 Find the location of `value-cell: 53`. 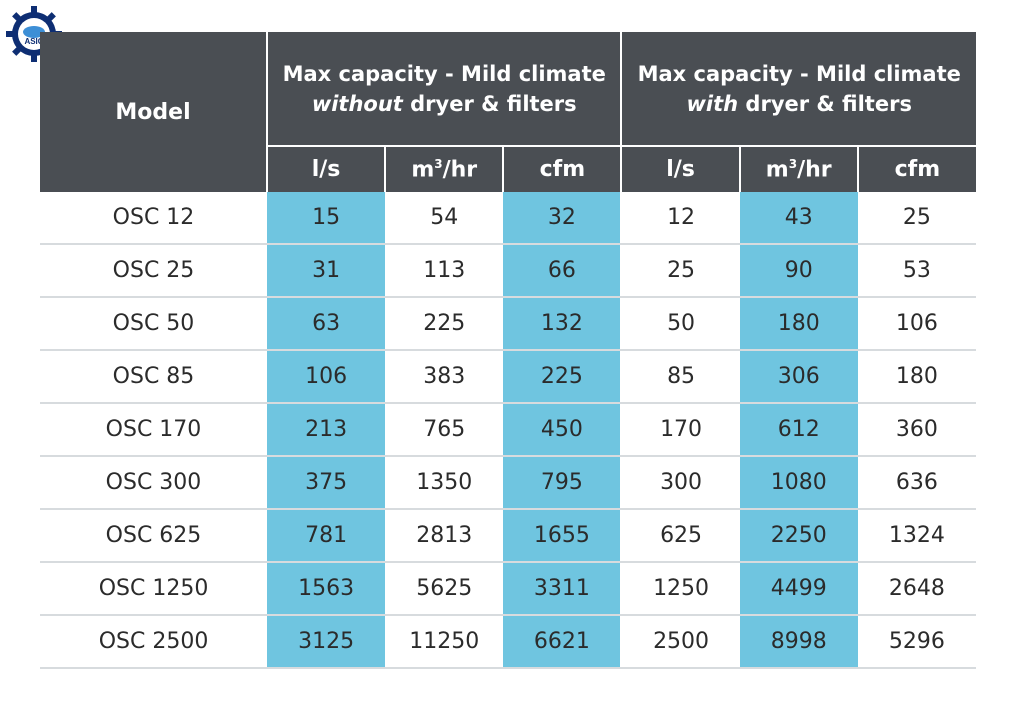

value-cell: 53 is located at coordinates (916, 271).